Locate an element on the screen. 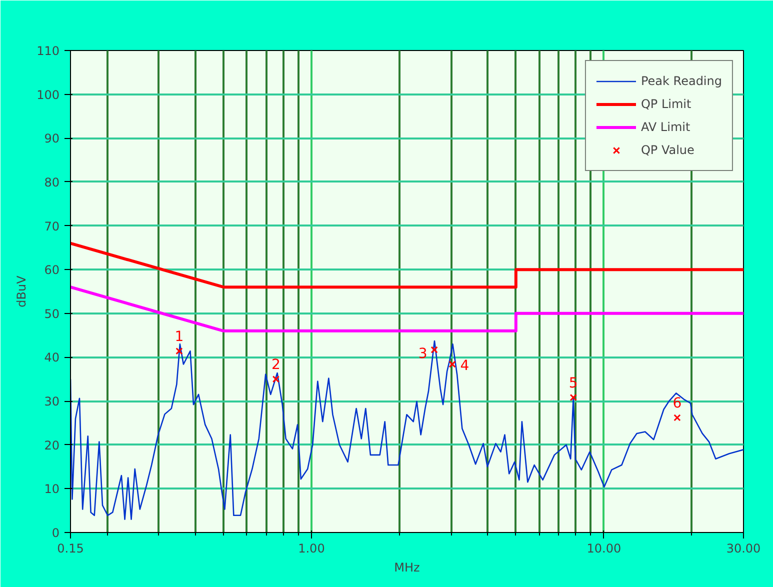 The image size is (773, 587). y-axis-title: dBuV is located at coordinates (21, 291).